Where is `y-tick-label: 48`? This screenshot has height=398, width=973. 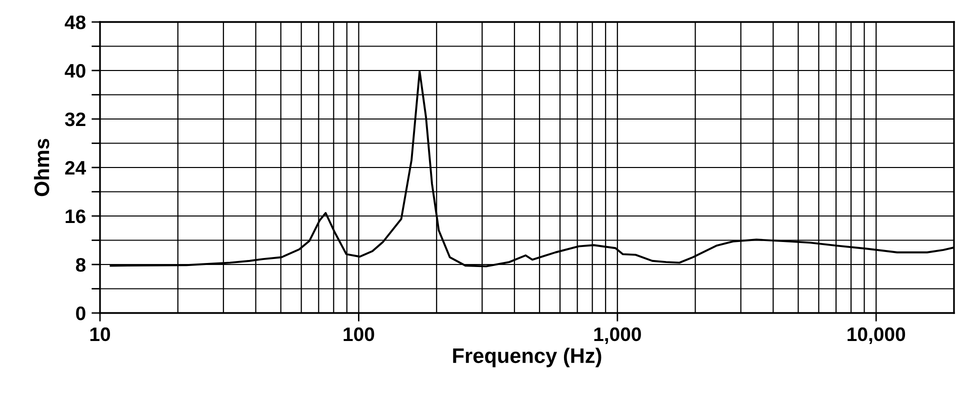 y-tick-label: 48 is located at coordinates (75, 22).